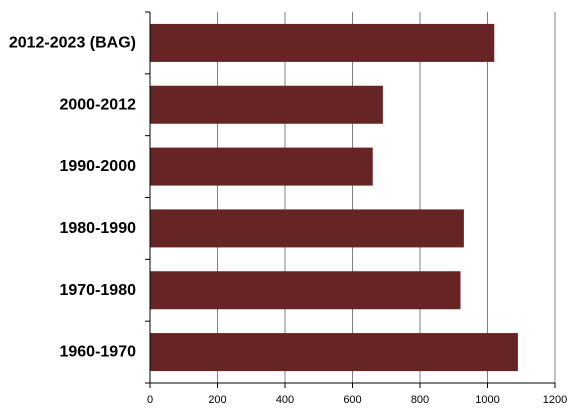  I want to click on category-label-3: 1980-1990, so click(97, 228).